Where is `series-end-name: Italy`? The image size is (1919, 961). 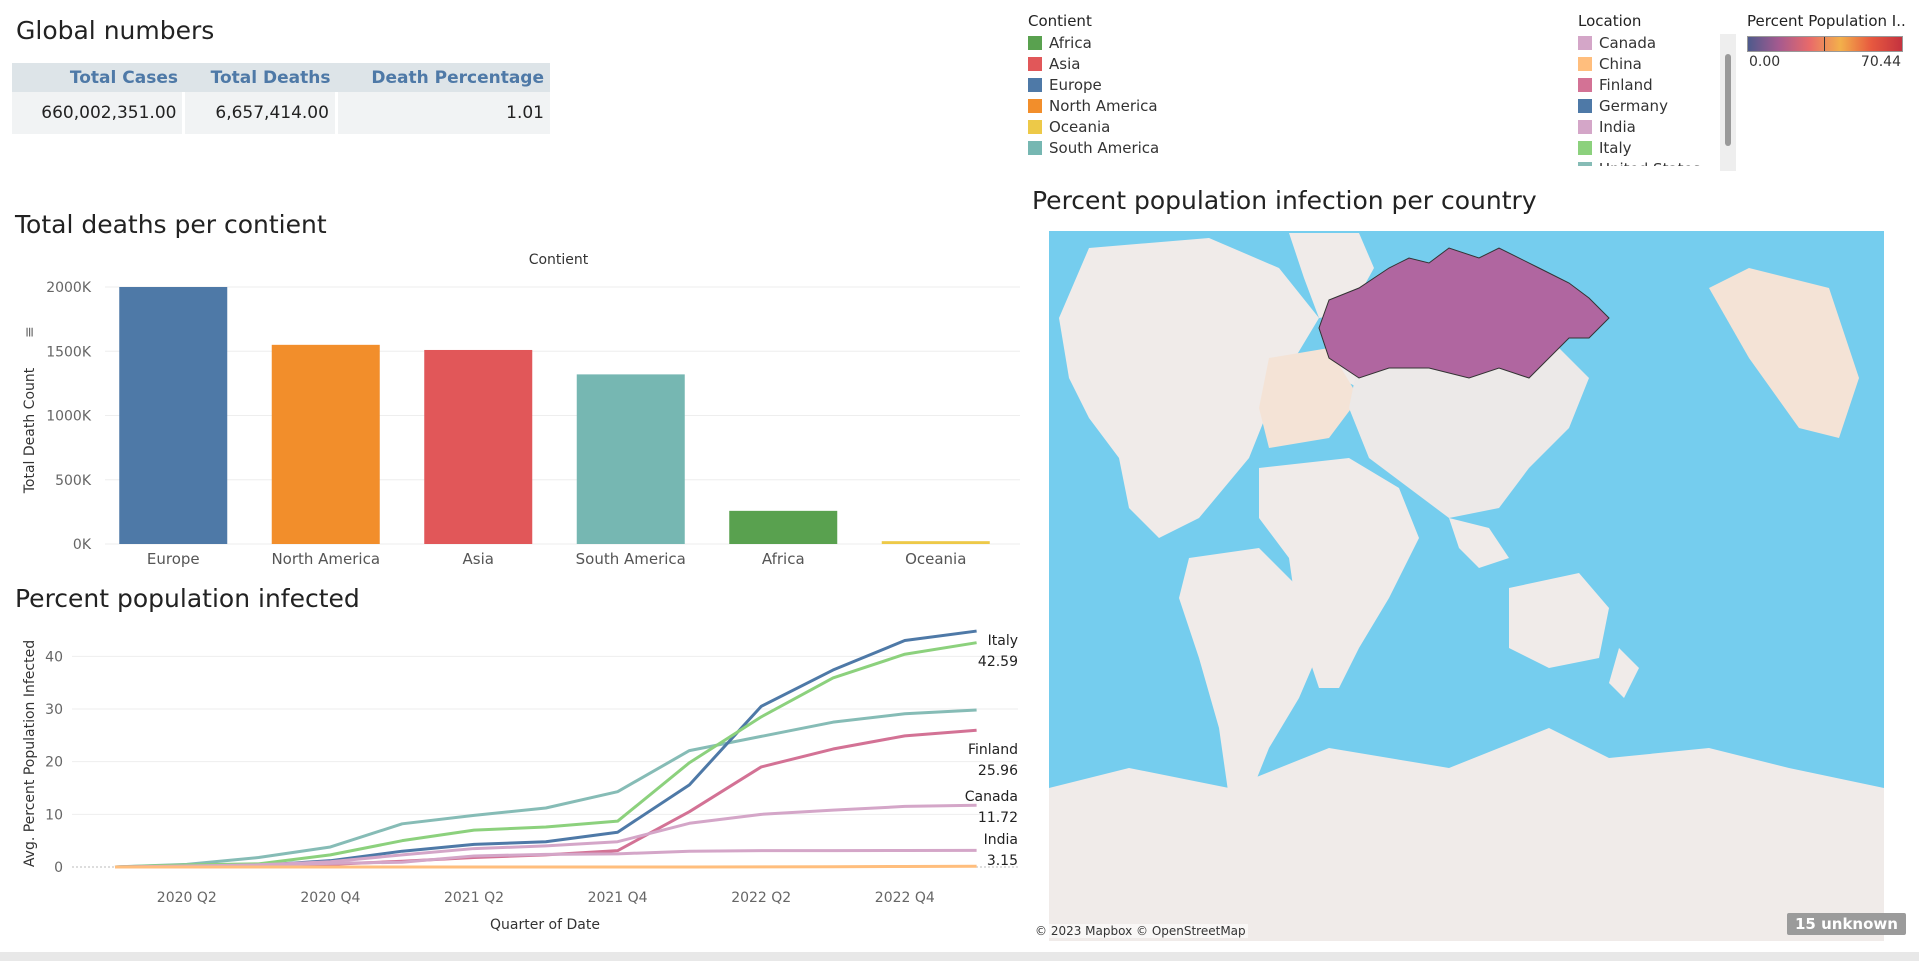
series-end-name: Italy is located at coordinates (1003, 641).